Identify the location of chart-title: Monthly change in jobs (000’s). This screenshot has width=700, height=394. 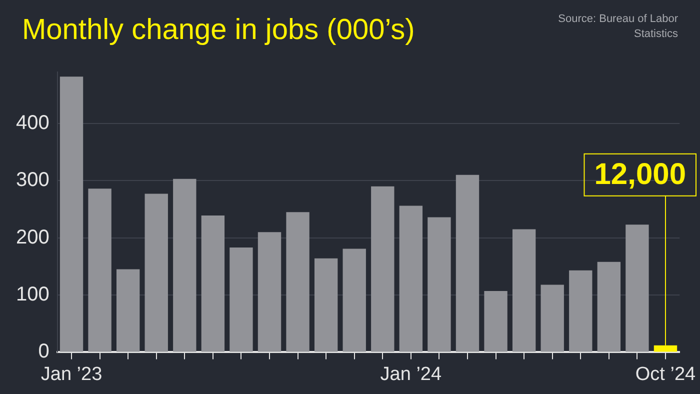
(218, 30).